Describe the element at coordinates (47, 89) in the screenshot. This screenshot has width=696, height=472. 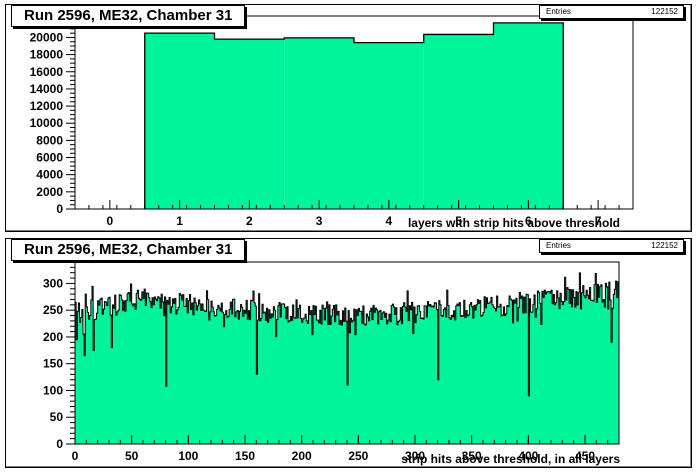
I see `y-tick-label: 14000` at that location.